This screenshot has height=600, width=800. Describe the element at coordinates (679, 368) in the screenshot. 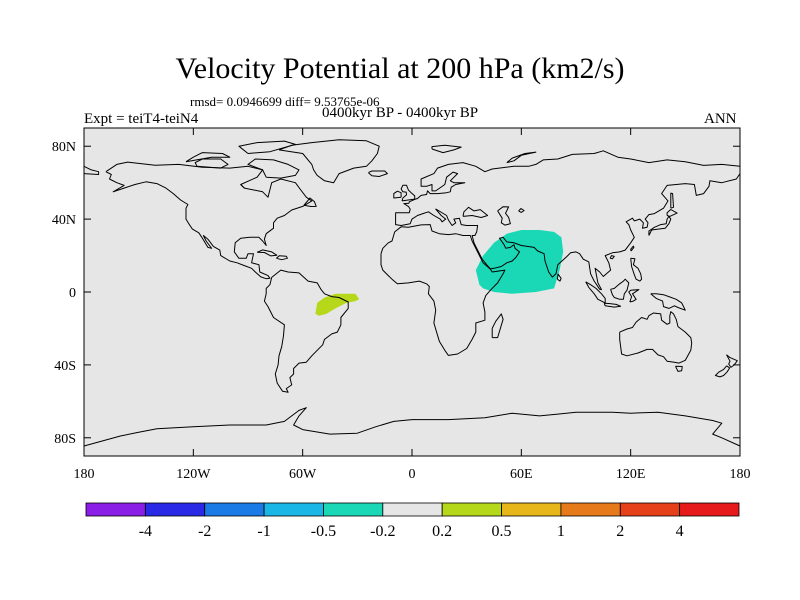

I see `coastline-tasmania` at that location.